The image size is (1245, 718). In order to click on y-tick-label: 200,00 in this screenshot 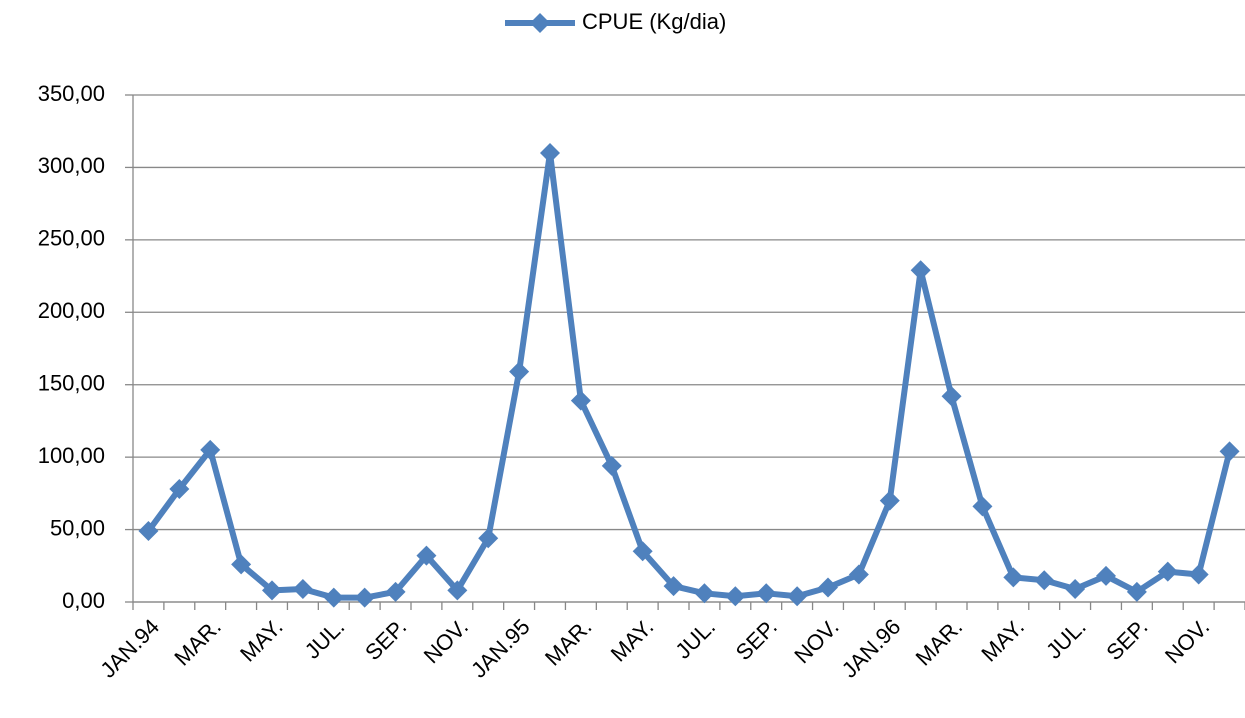, I will do `click(71, 310)`.